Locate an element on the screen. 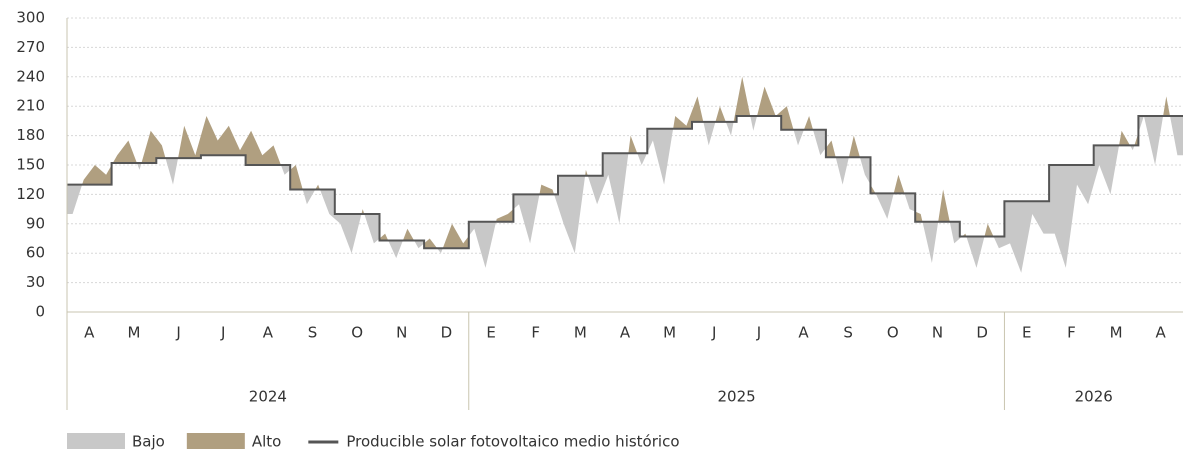  legend-label: Bajo is located at coordinates (148, 442).